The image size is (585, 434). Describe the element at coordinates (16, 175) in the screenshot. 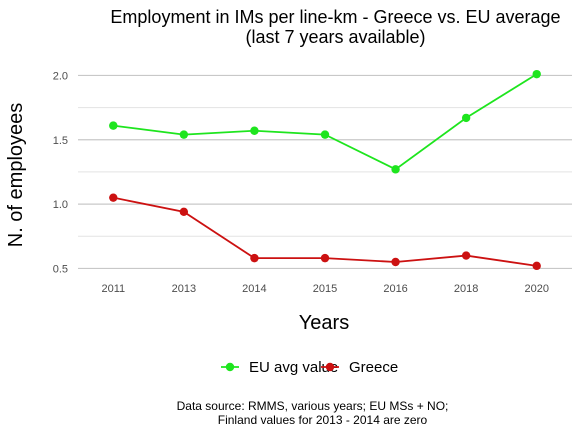

I see `y-axis-label: N. of employees` at that location.